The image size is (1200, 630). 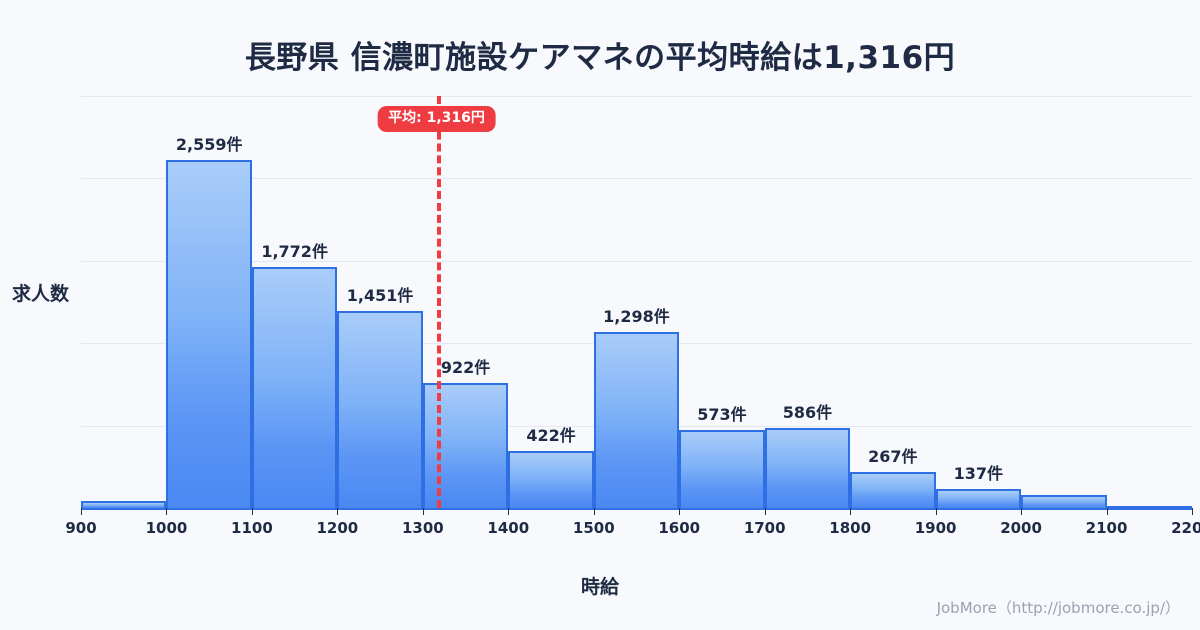 What do you see at coordinates (636, 509) in the screenshot?
I see `x-axis-baseline` at bounding box center [636, 509].